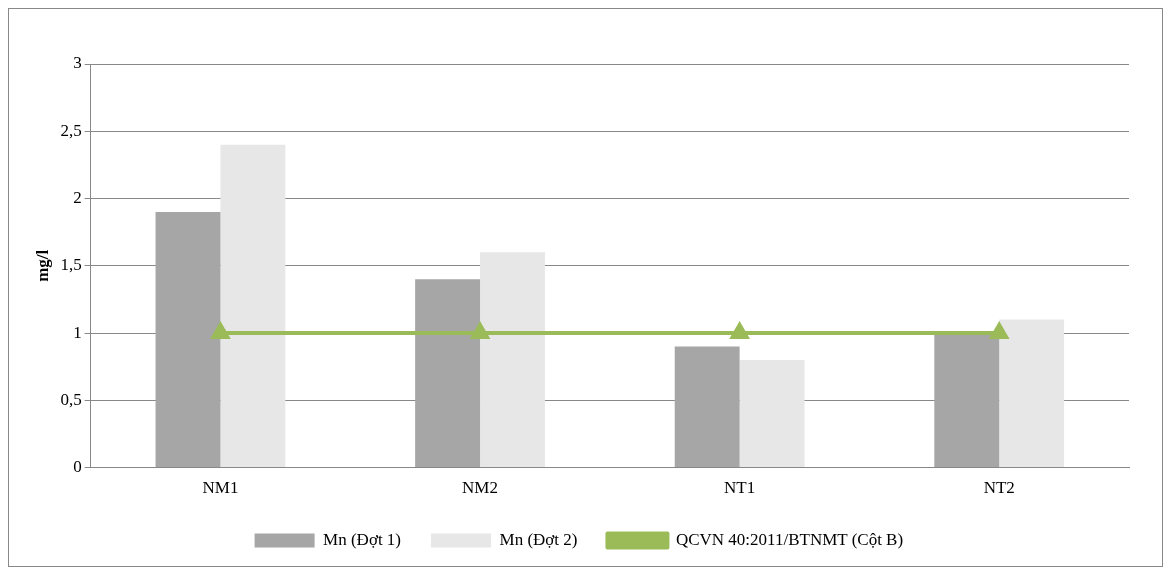 The image size is (1173, 577). What do you see at coordinates (220, 488) in the screenshot?
I see `x-tick-label: NM1` at bounding box center [220, 488].